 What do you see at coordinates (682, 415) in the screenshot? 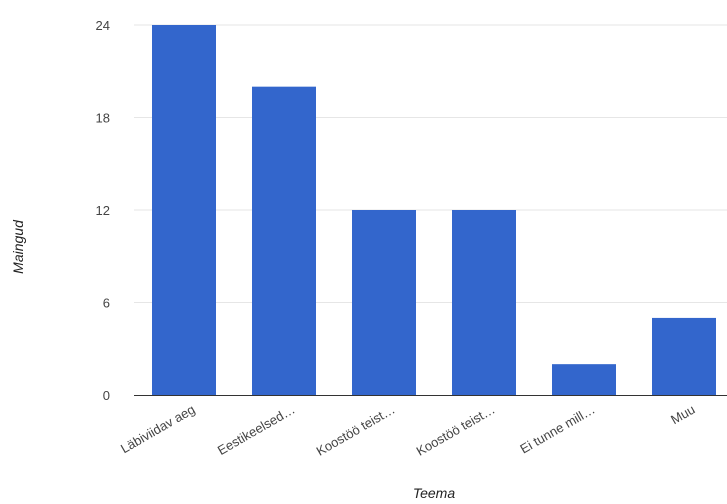
I see `x-tick-label: Muu` at bounding box center [682, 415].